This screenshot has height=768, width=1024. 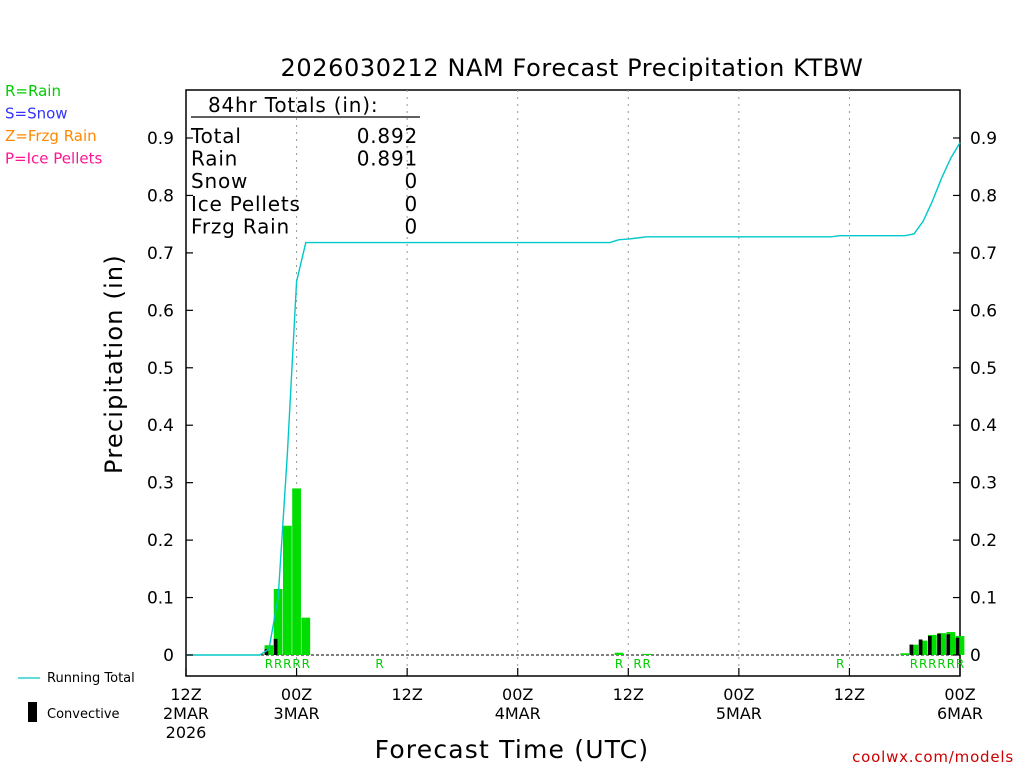 I want to click on y-tick-label-left: 0.2, so click(x=160, y=541).